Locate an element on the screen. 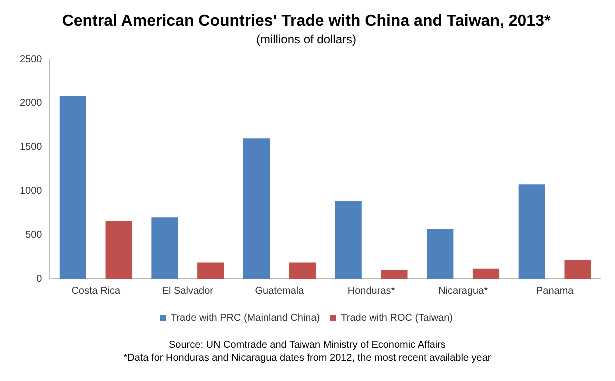  y-tick-label: 0 is located at coordinates (39, 279).